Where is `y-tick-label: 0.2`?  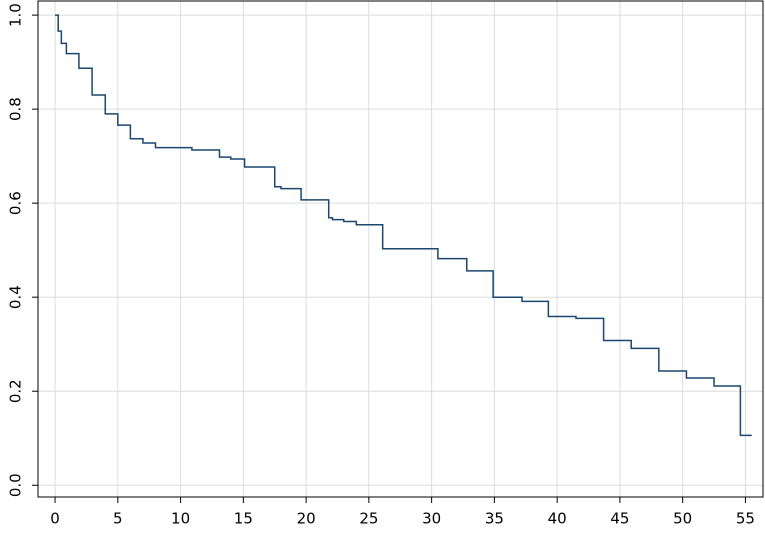 y-tick-label: 0.2 is located at coordinates (16, 391).